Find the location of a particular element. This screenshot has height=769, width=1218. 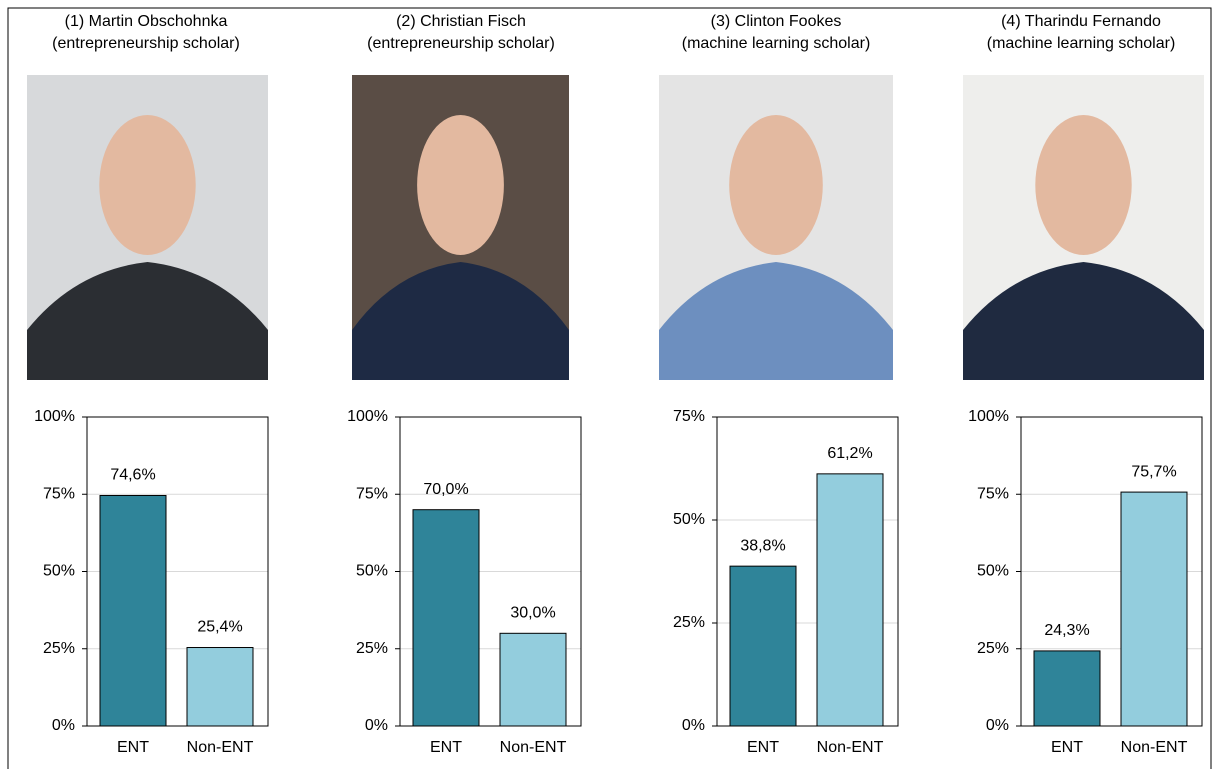

value-label: 24,3% is located at coordinates (1066, 630).